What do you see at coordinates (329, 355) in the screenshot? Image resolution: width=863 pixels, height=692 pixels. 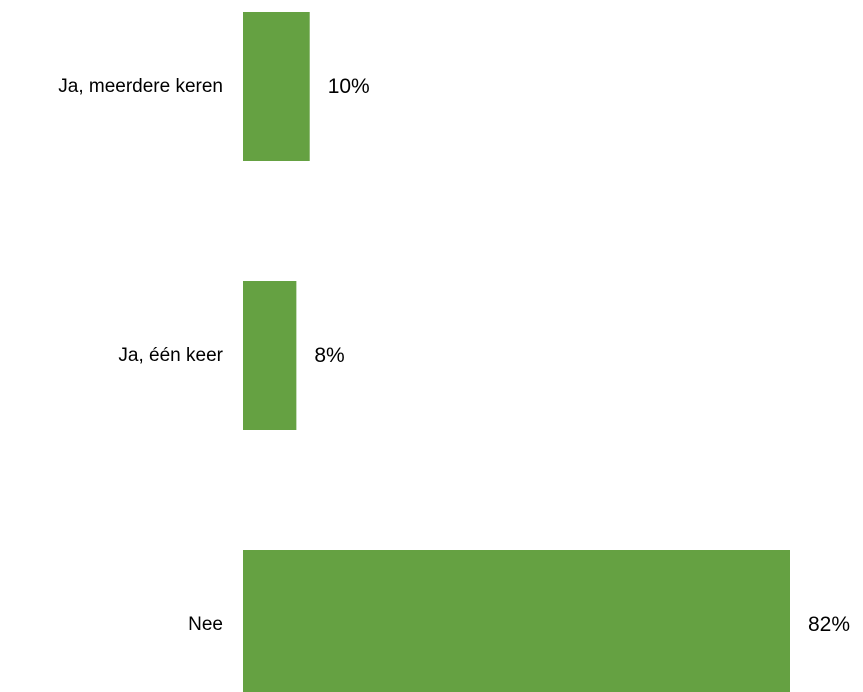 I see `value-label-1: 8%` at bounding box center [329, 355].